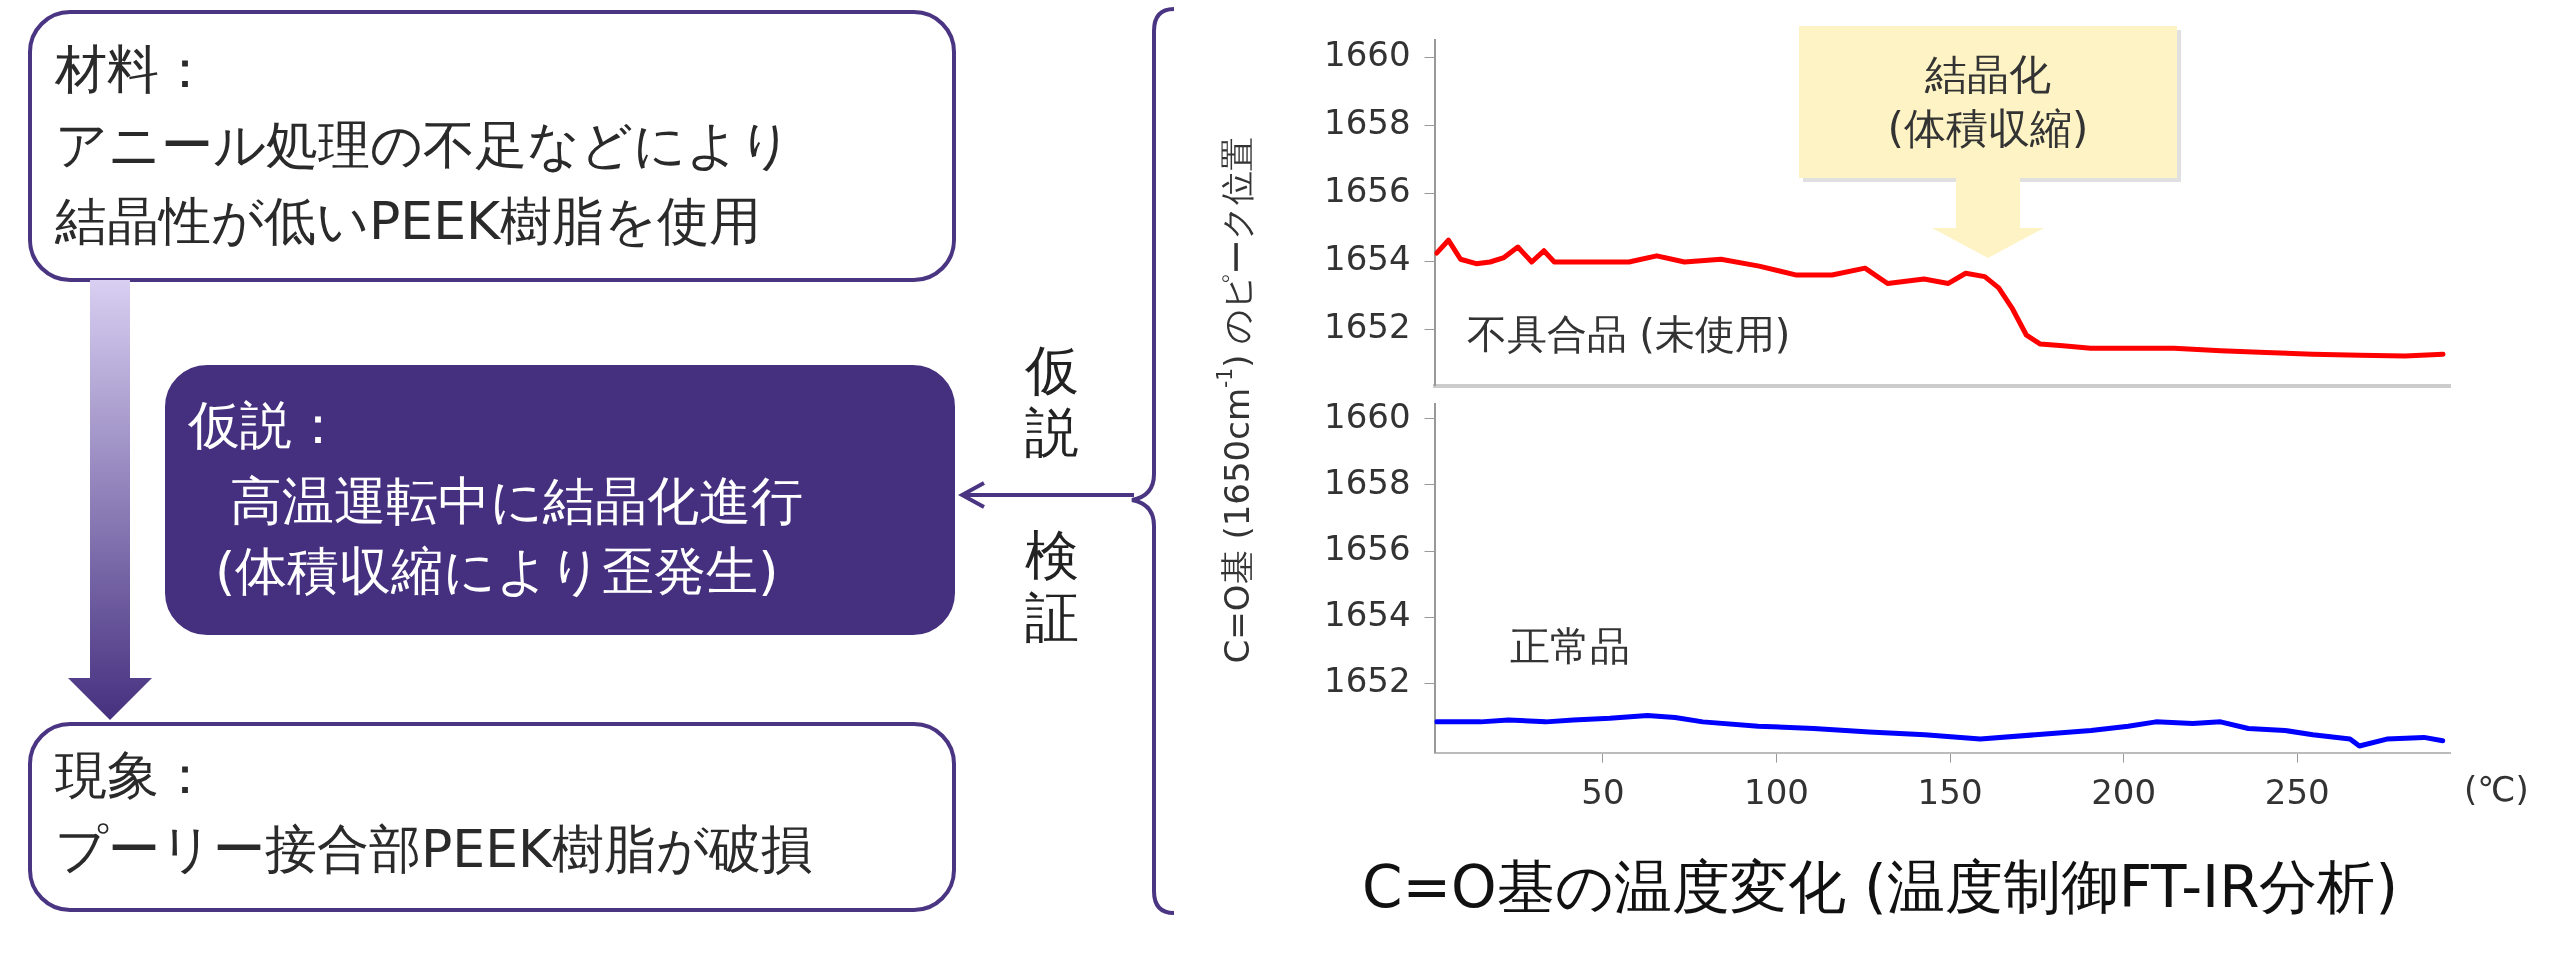 This screenshot has width=2560, height=957. Describe the element at coordinates (1628, 333) in the screenshot. I see `series-label: 不具合品 (未使用)` at that location.